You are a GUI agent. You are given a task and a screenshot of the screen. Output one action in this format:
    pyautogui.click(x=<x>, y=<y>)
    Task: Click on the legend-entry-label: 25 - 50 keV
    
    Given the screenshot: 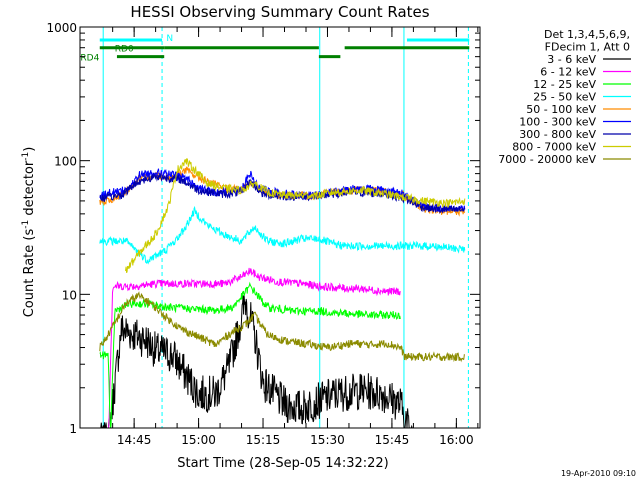 What is the action you would take?
    pyautogui.click(x=564, y=97)
    